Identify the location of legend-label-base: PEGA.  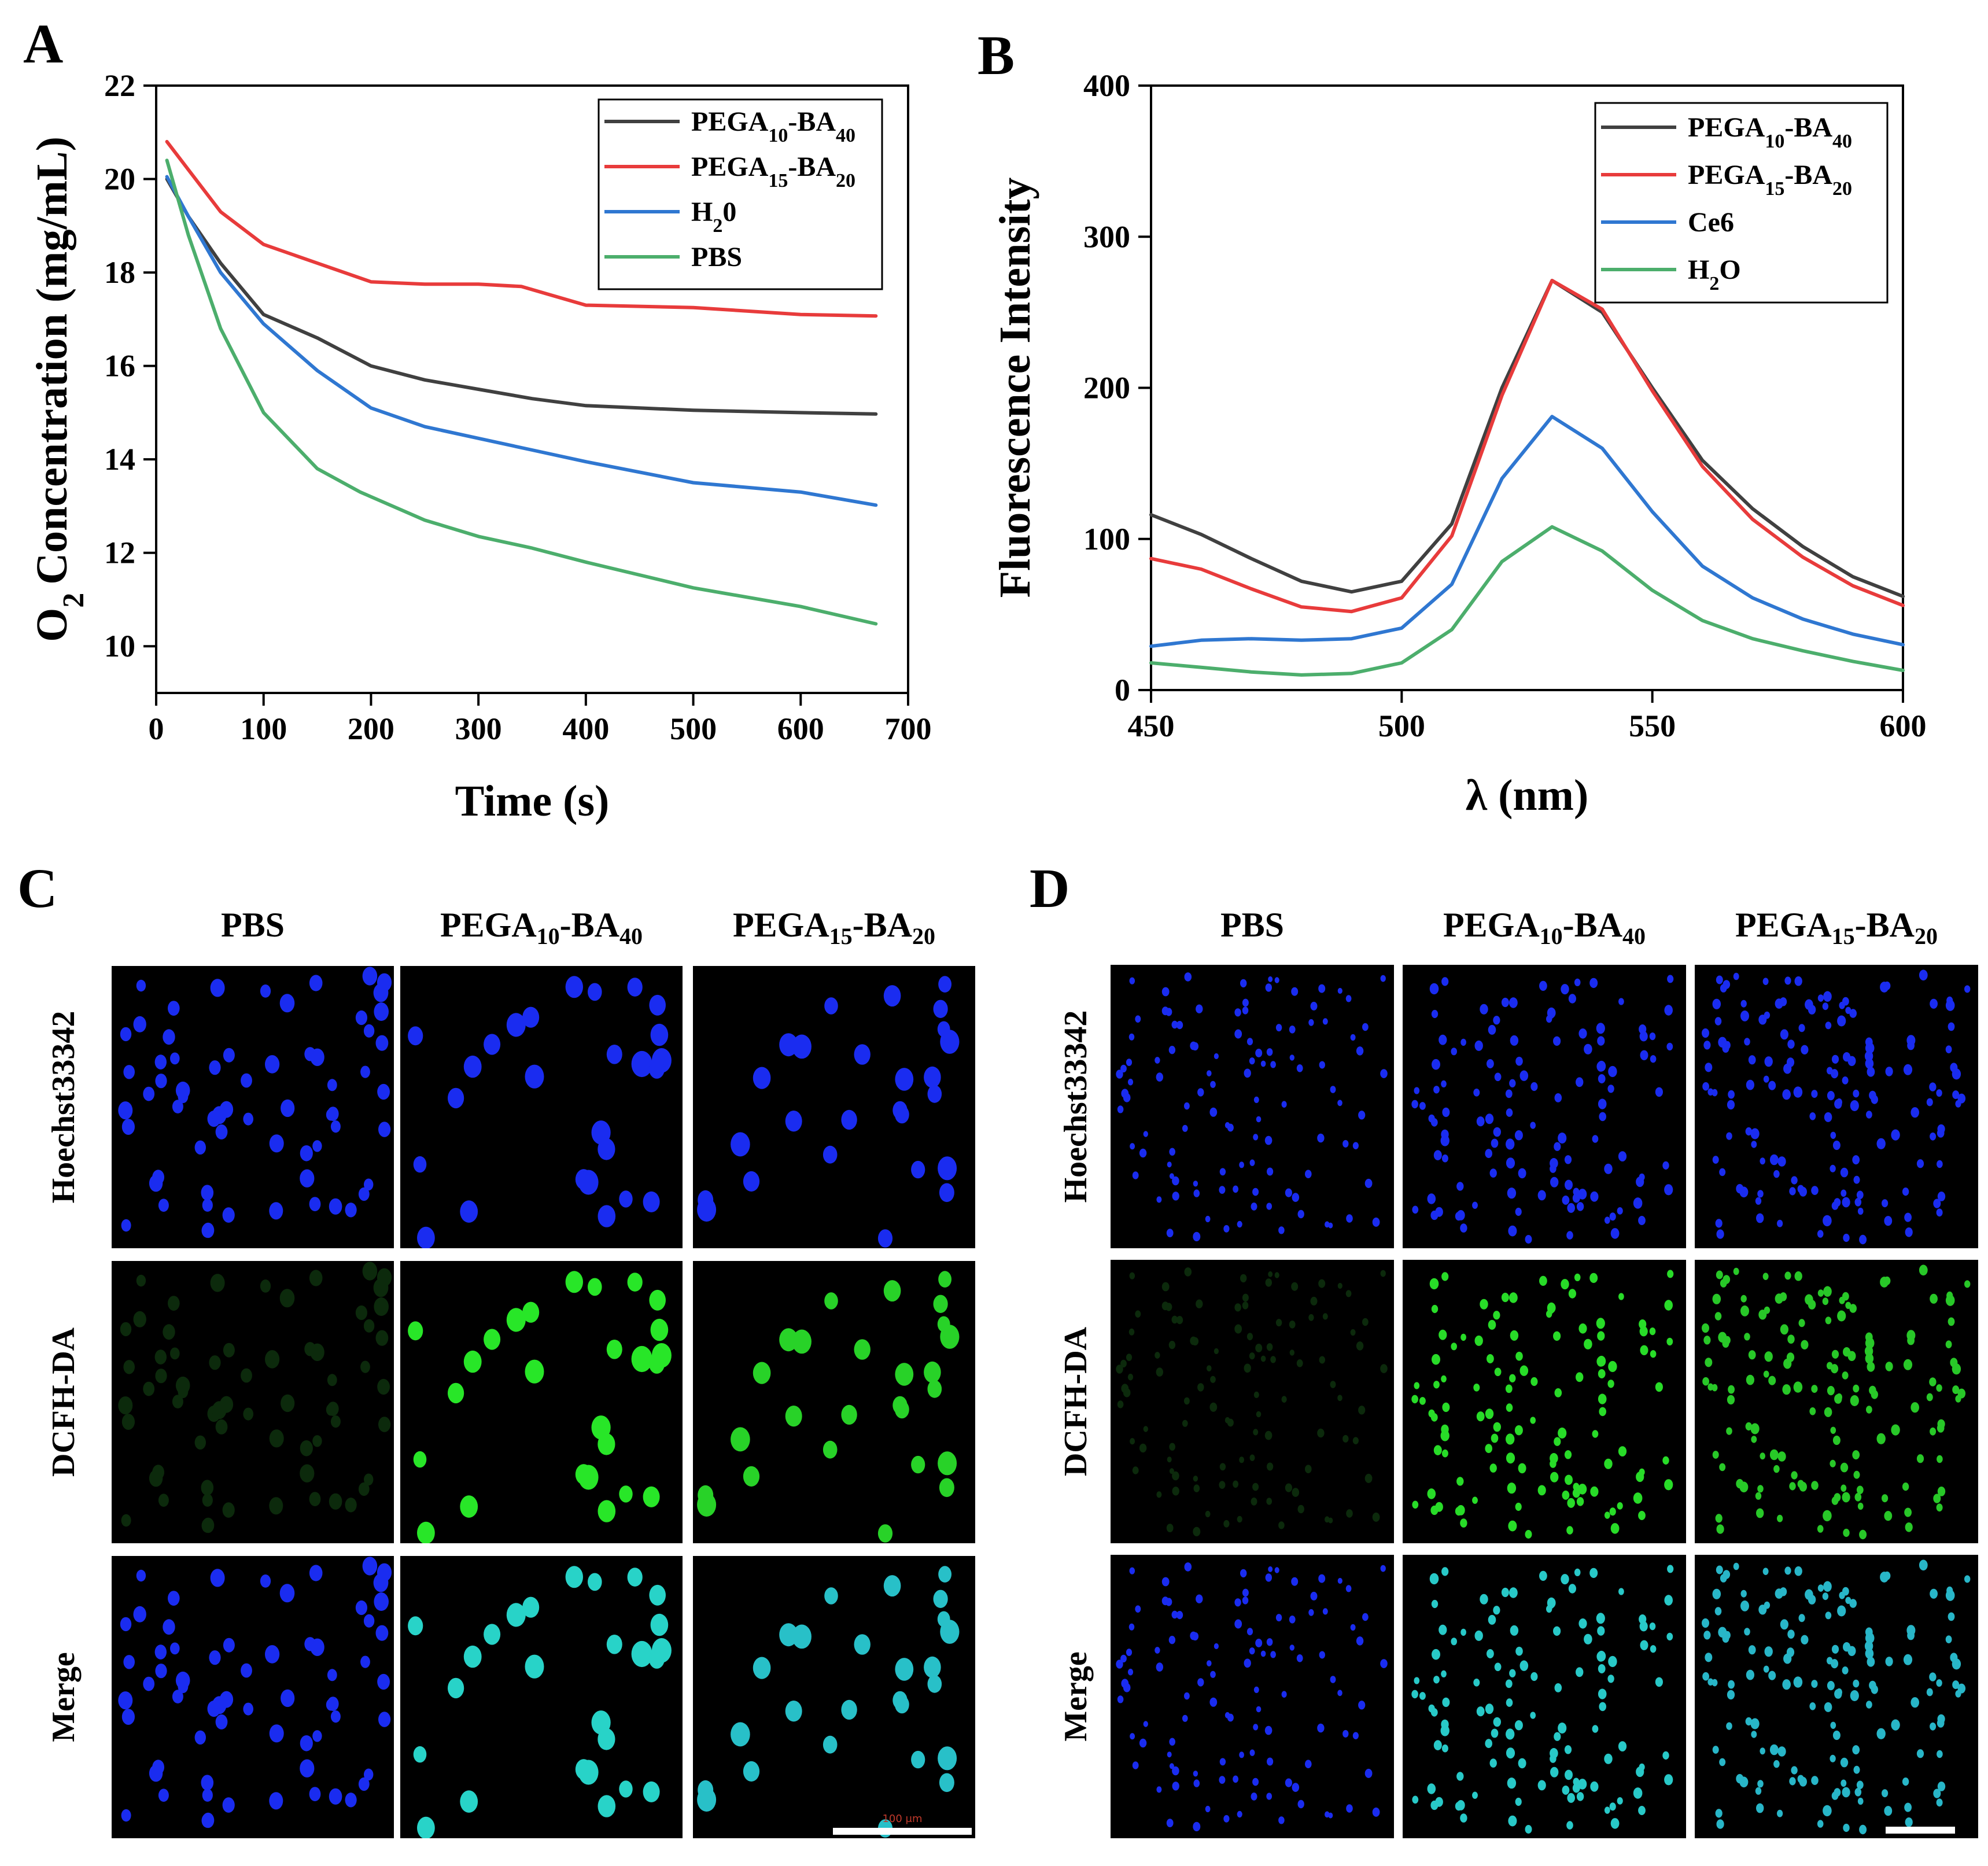
(1726, 127).